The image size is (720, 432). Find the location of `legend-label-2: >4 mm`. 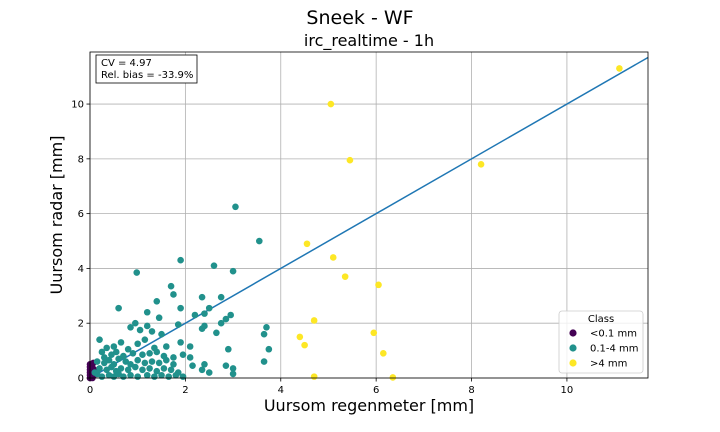

legend-label-2: >4 mm is located at coordinates (608, 364).